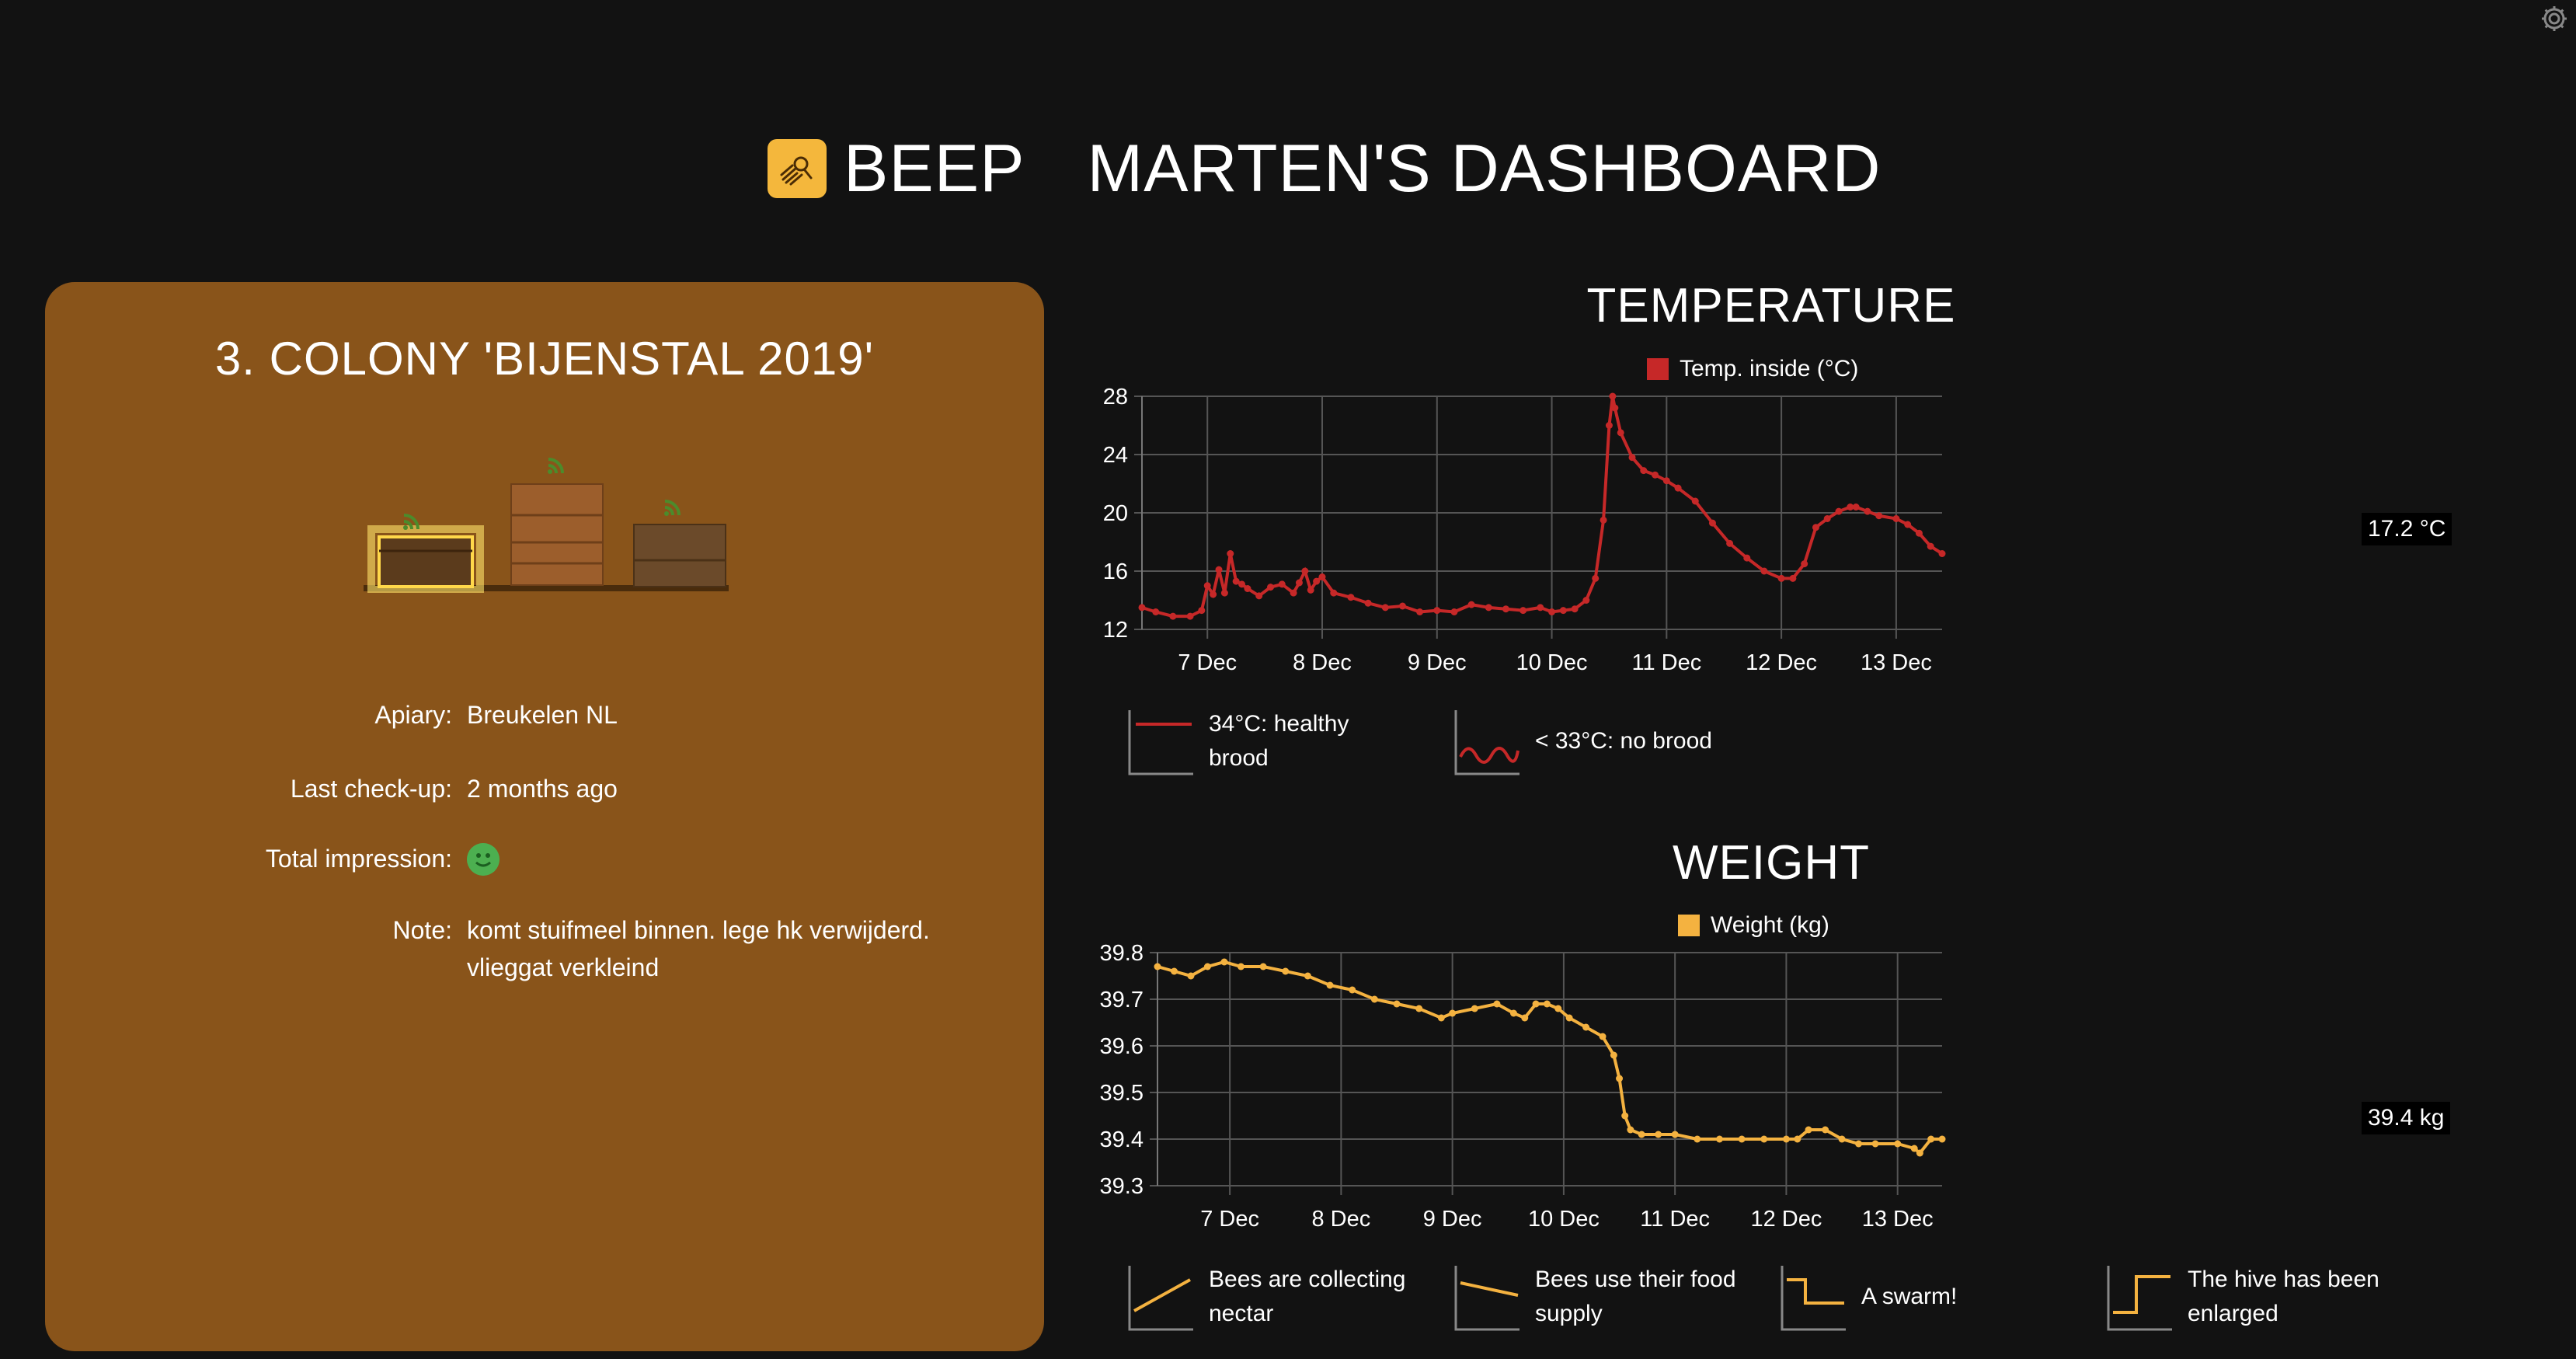  Describe the element at coordinates (1160, 742) in the screenshot. I see `healthy-brood-icon` at that location.